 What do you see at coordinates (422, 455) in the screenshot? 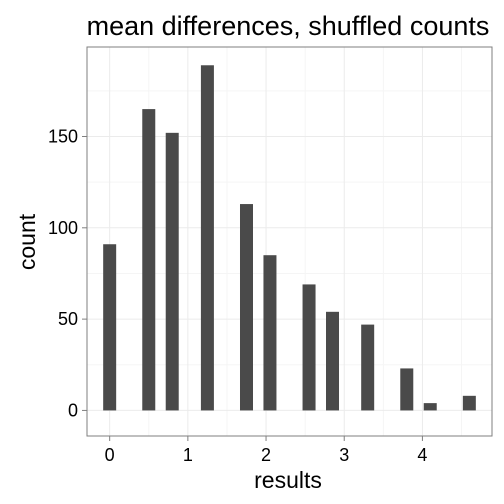
I see `x-tick-label: 4` at bounding box center [422, 455].